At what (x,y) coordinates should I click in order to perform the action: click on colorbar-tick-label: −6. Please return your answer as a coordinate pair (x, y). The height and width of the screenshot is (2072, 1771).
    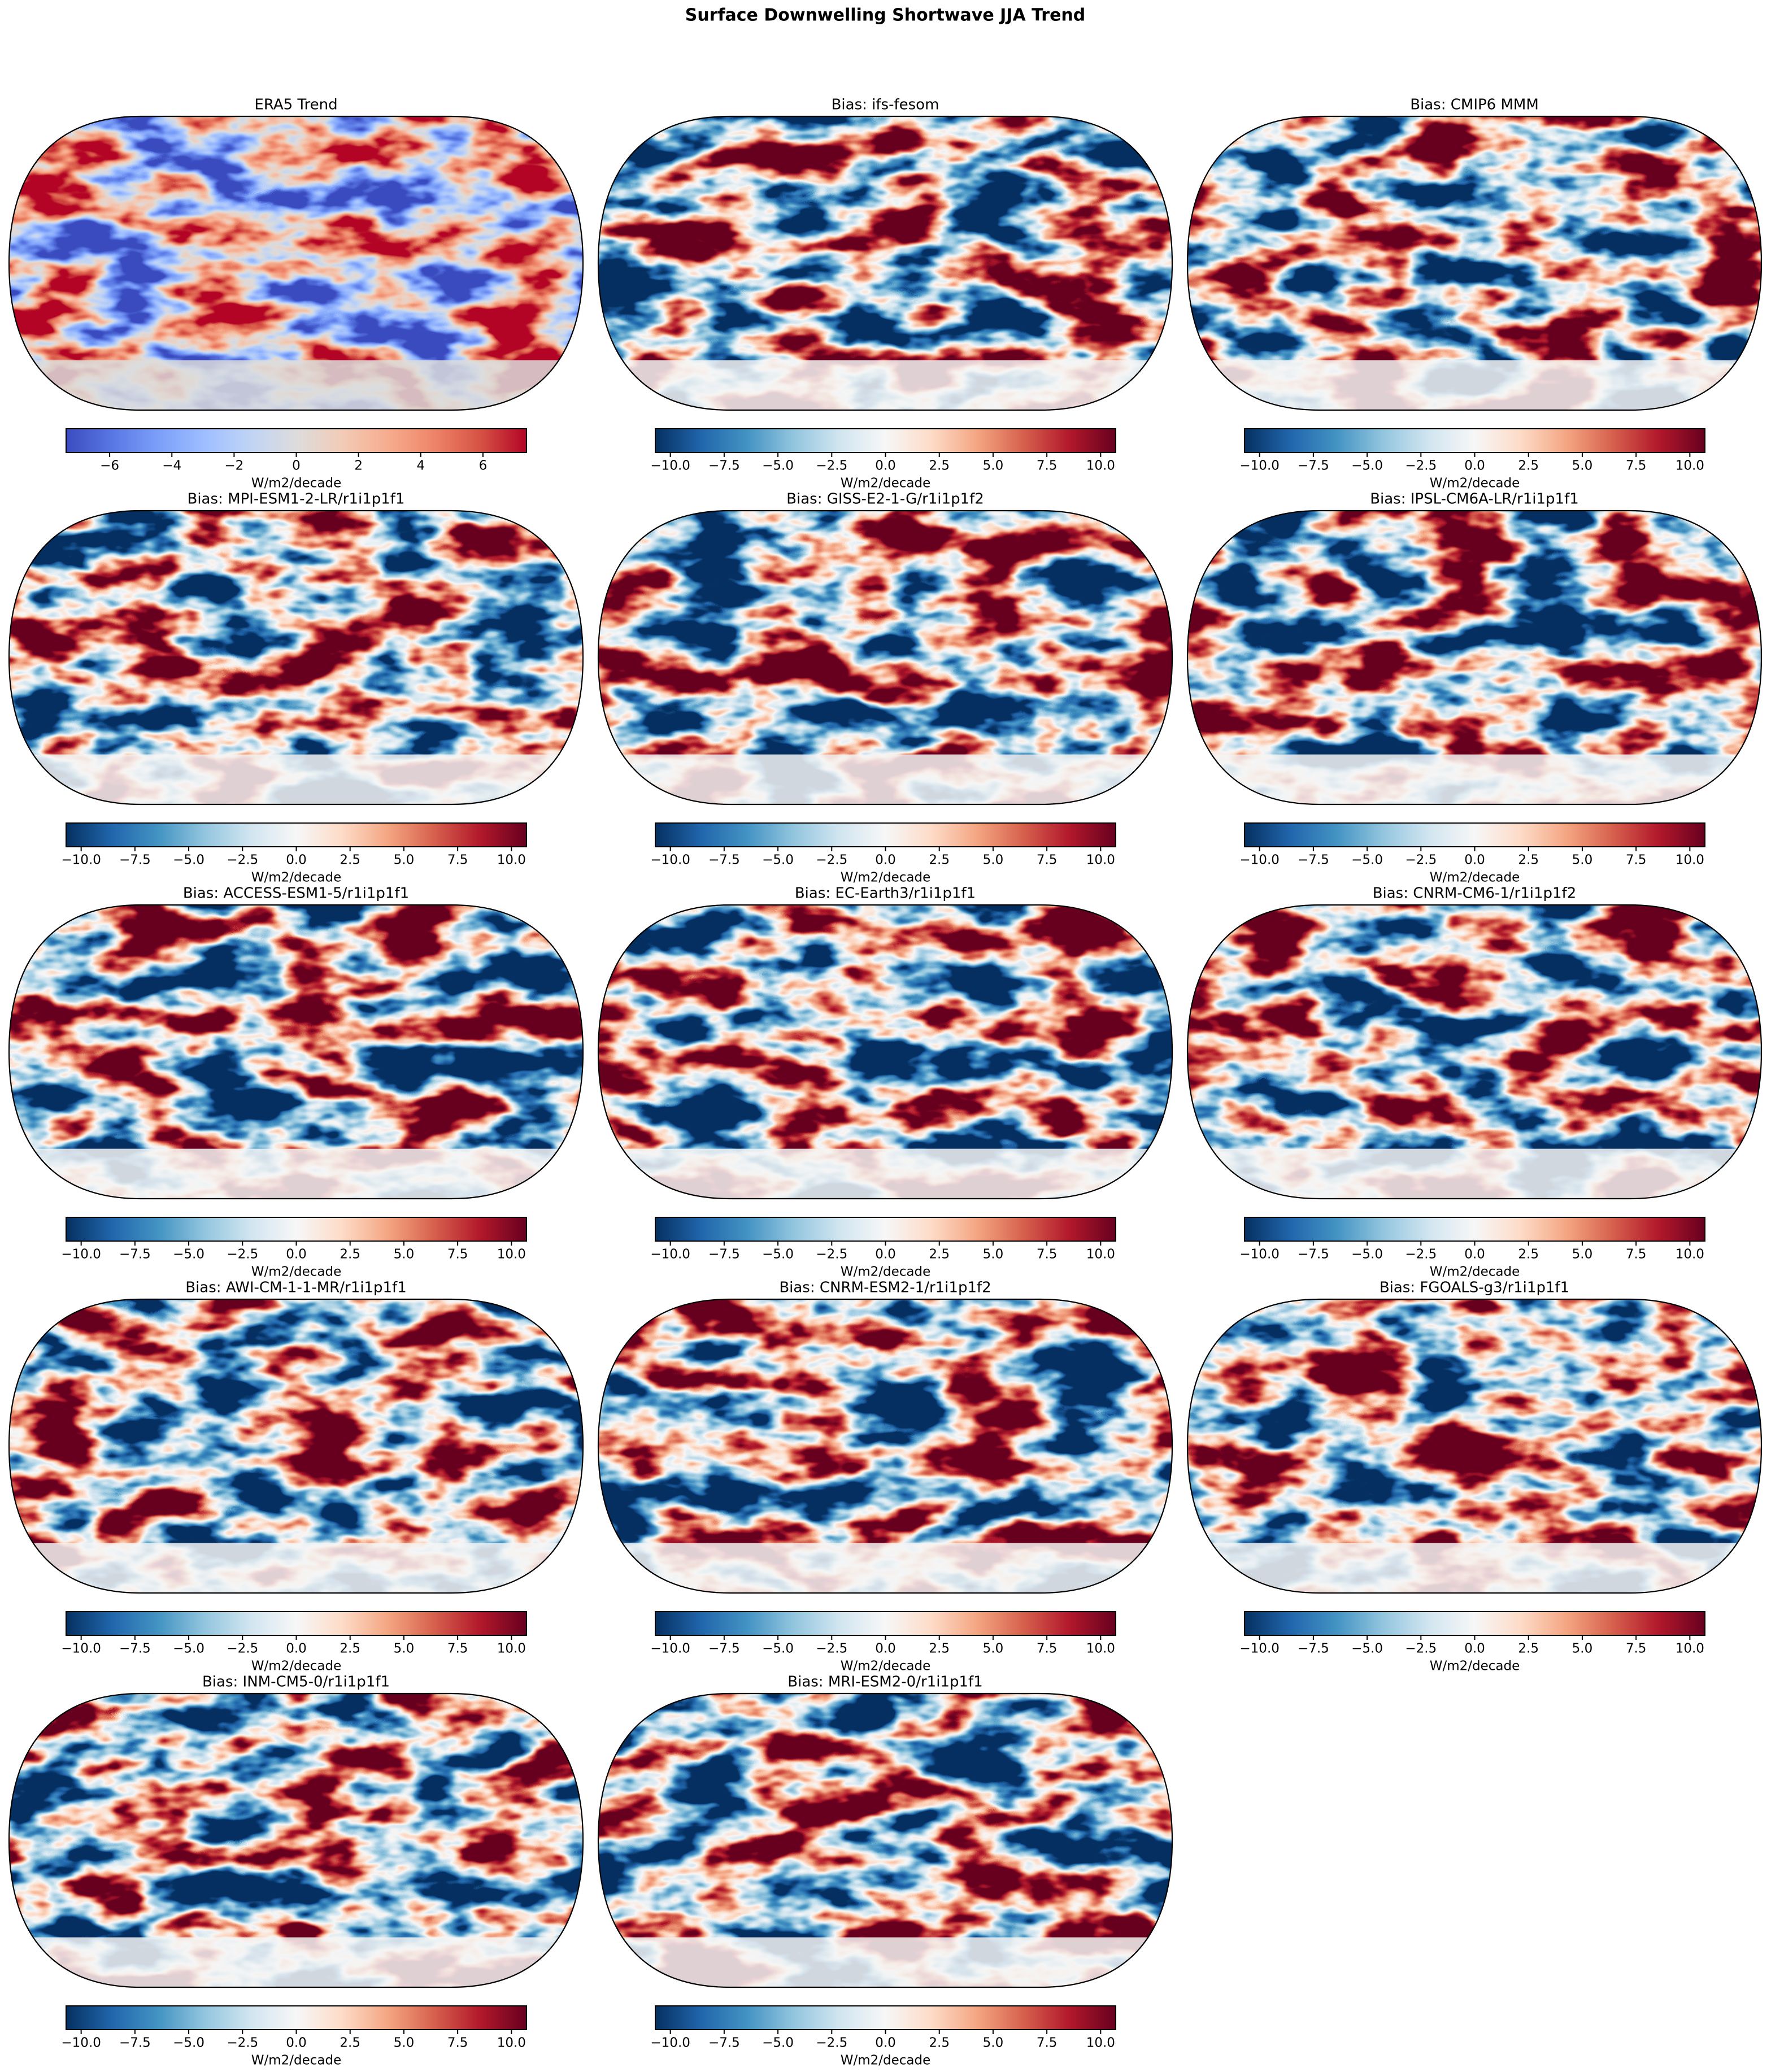
    Looking at the image, I should click on (109, 466).